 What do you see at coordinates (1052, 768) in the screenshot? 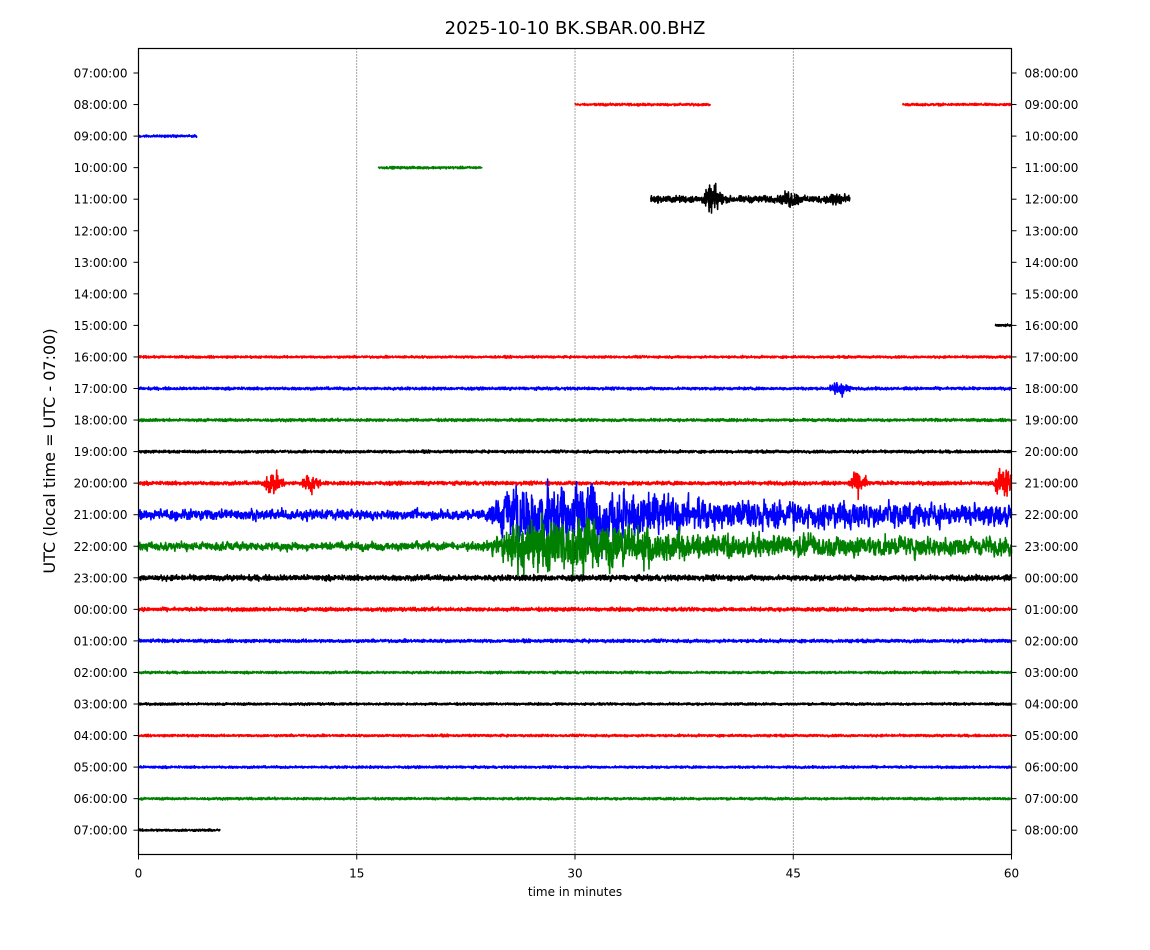
I see `right-tick-label: 06:00:00` at bounding box center [1052, 768].